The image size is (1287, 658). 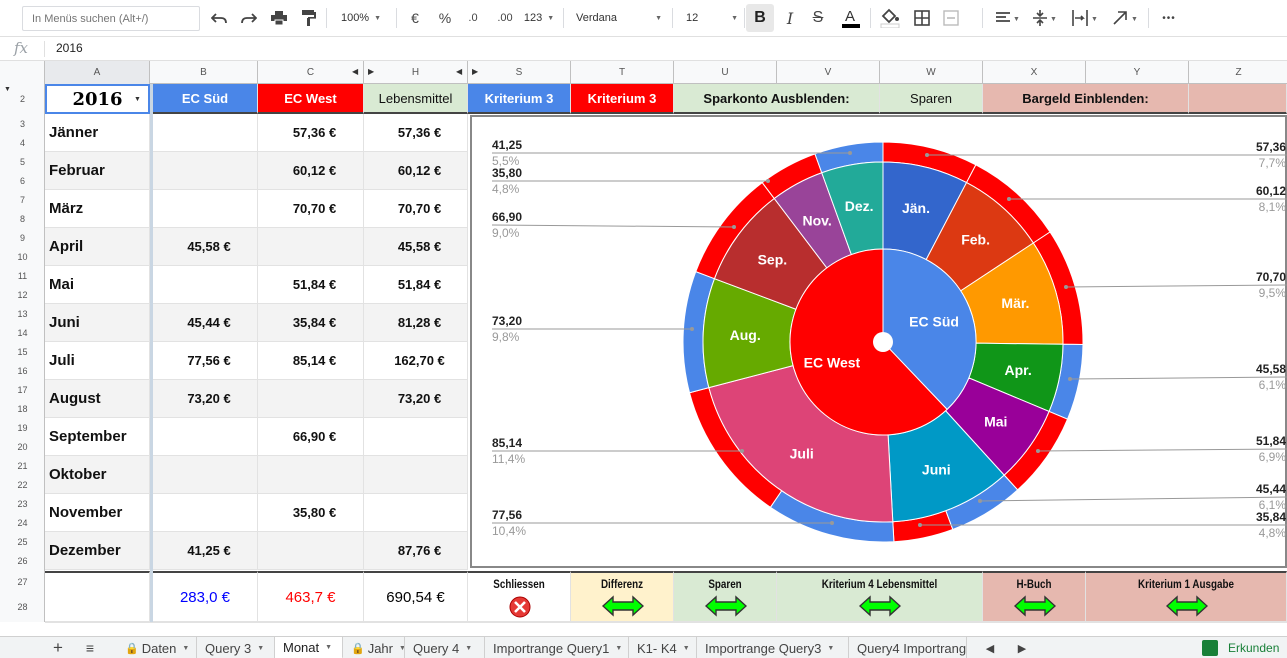 I want to click on month-label: Oktober, so click(x=97, y=475).